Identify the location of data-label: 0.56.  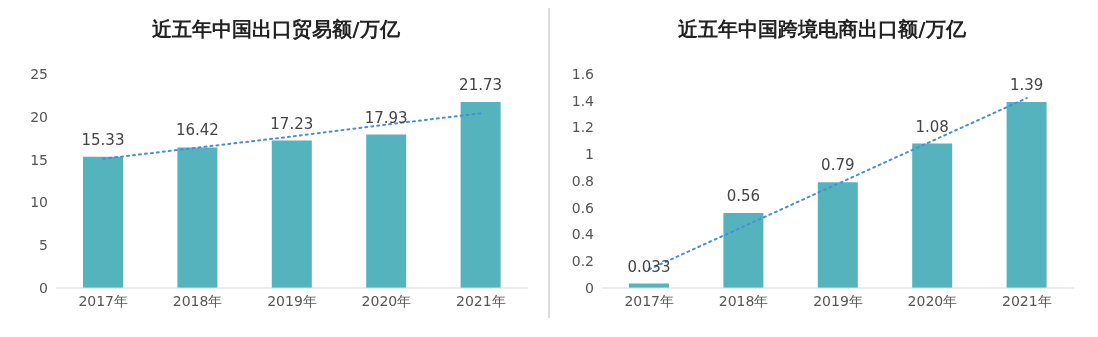
(743, 196).